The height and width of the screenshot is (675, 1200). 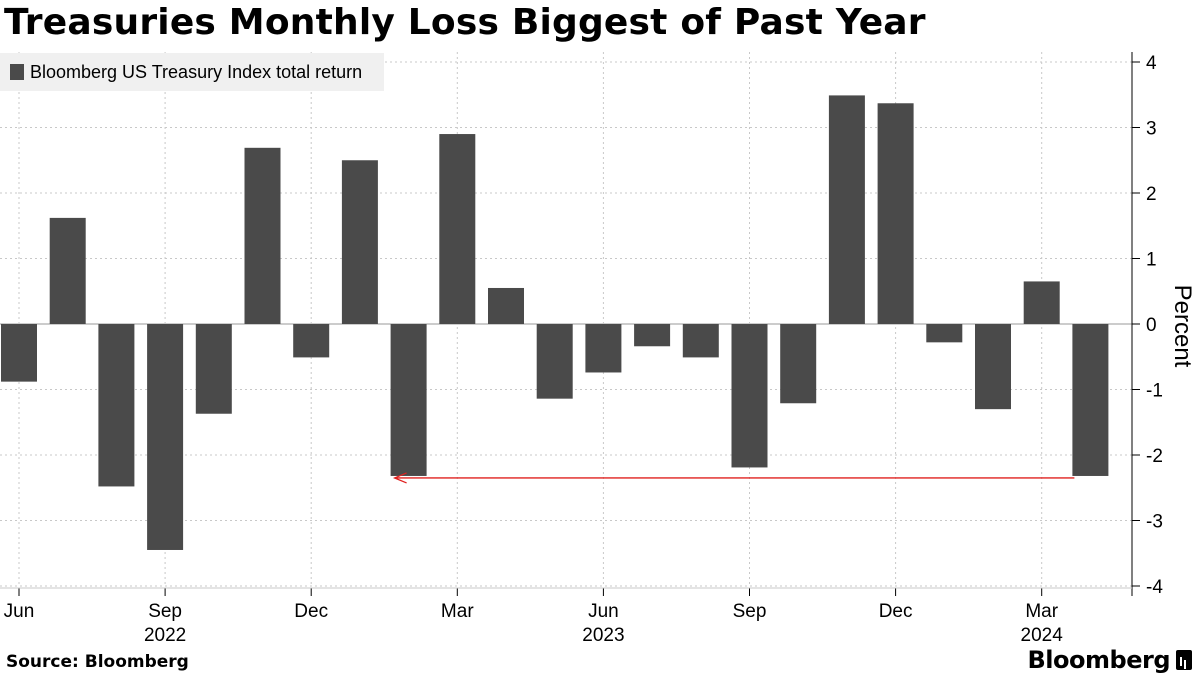 I want to click on y-tick-label: -1, so click(x=1154, y=391).